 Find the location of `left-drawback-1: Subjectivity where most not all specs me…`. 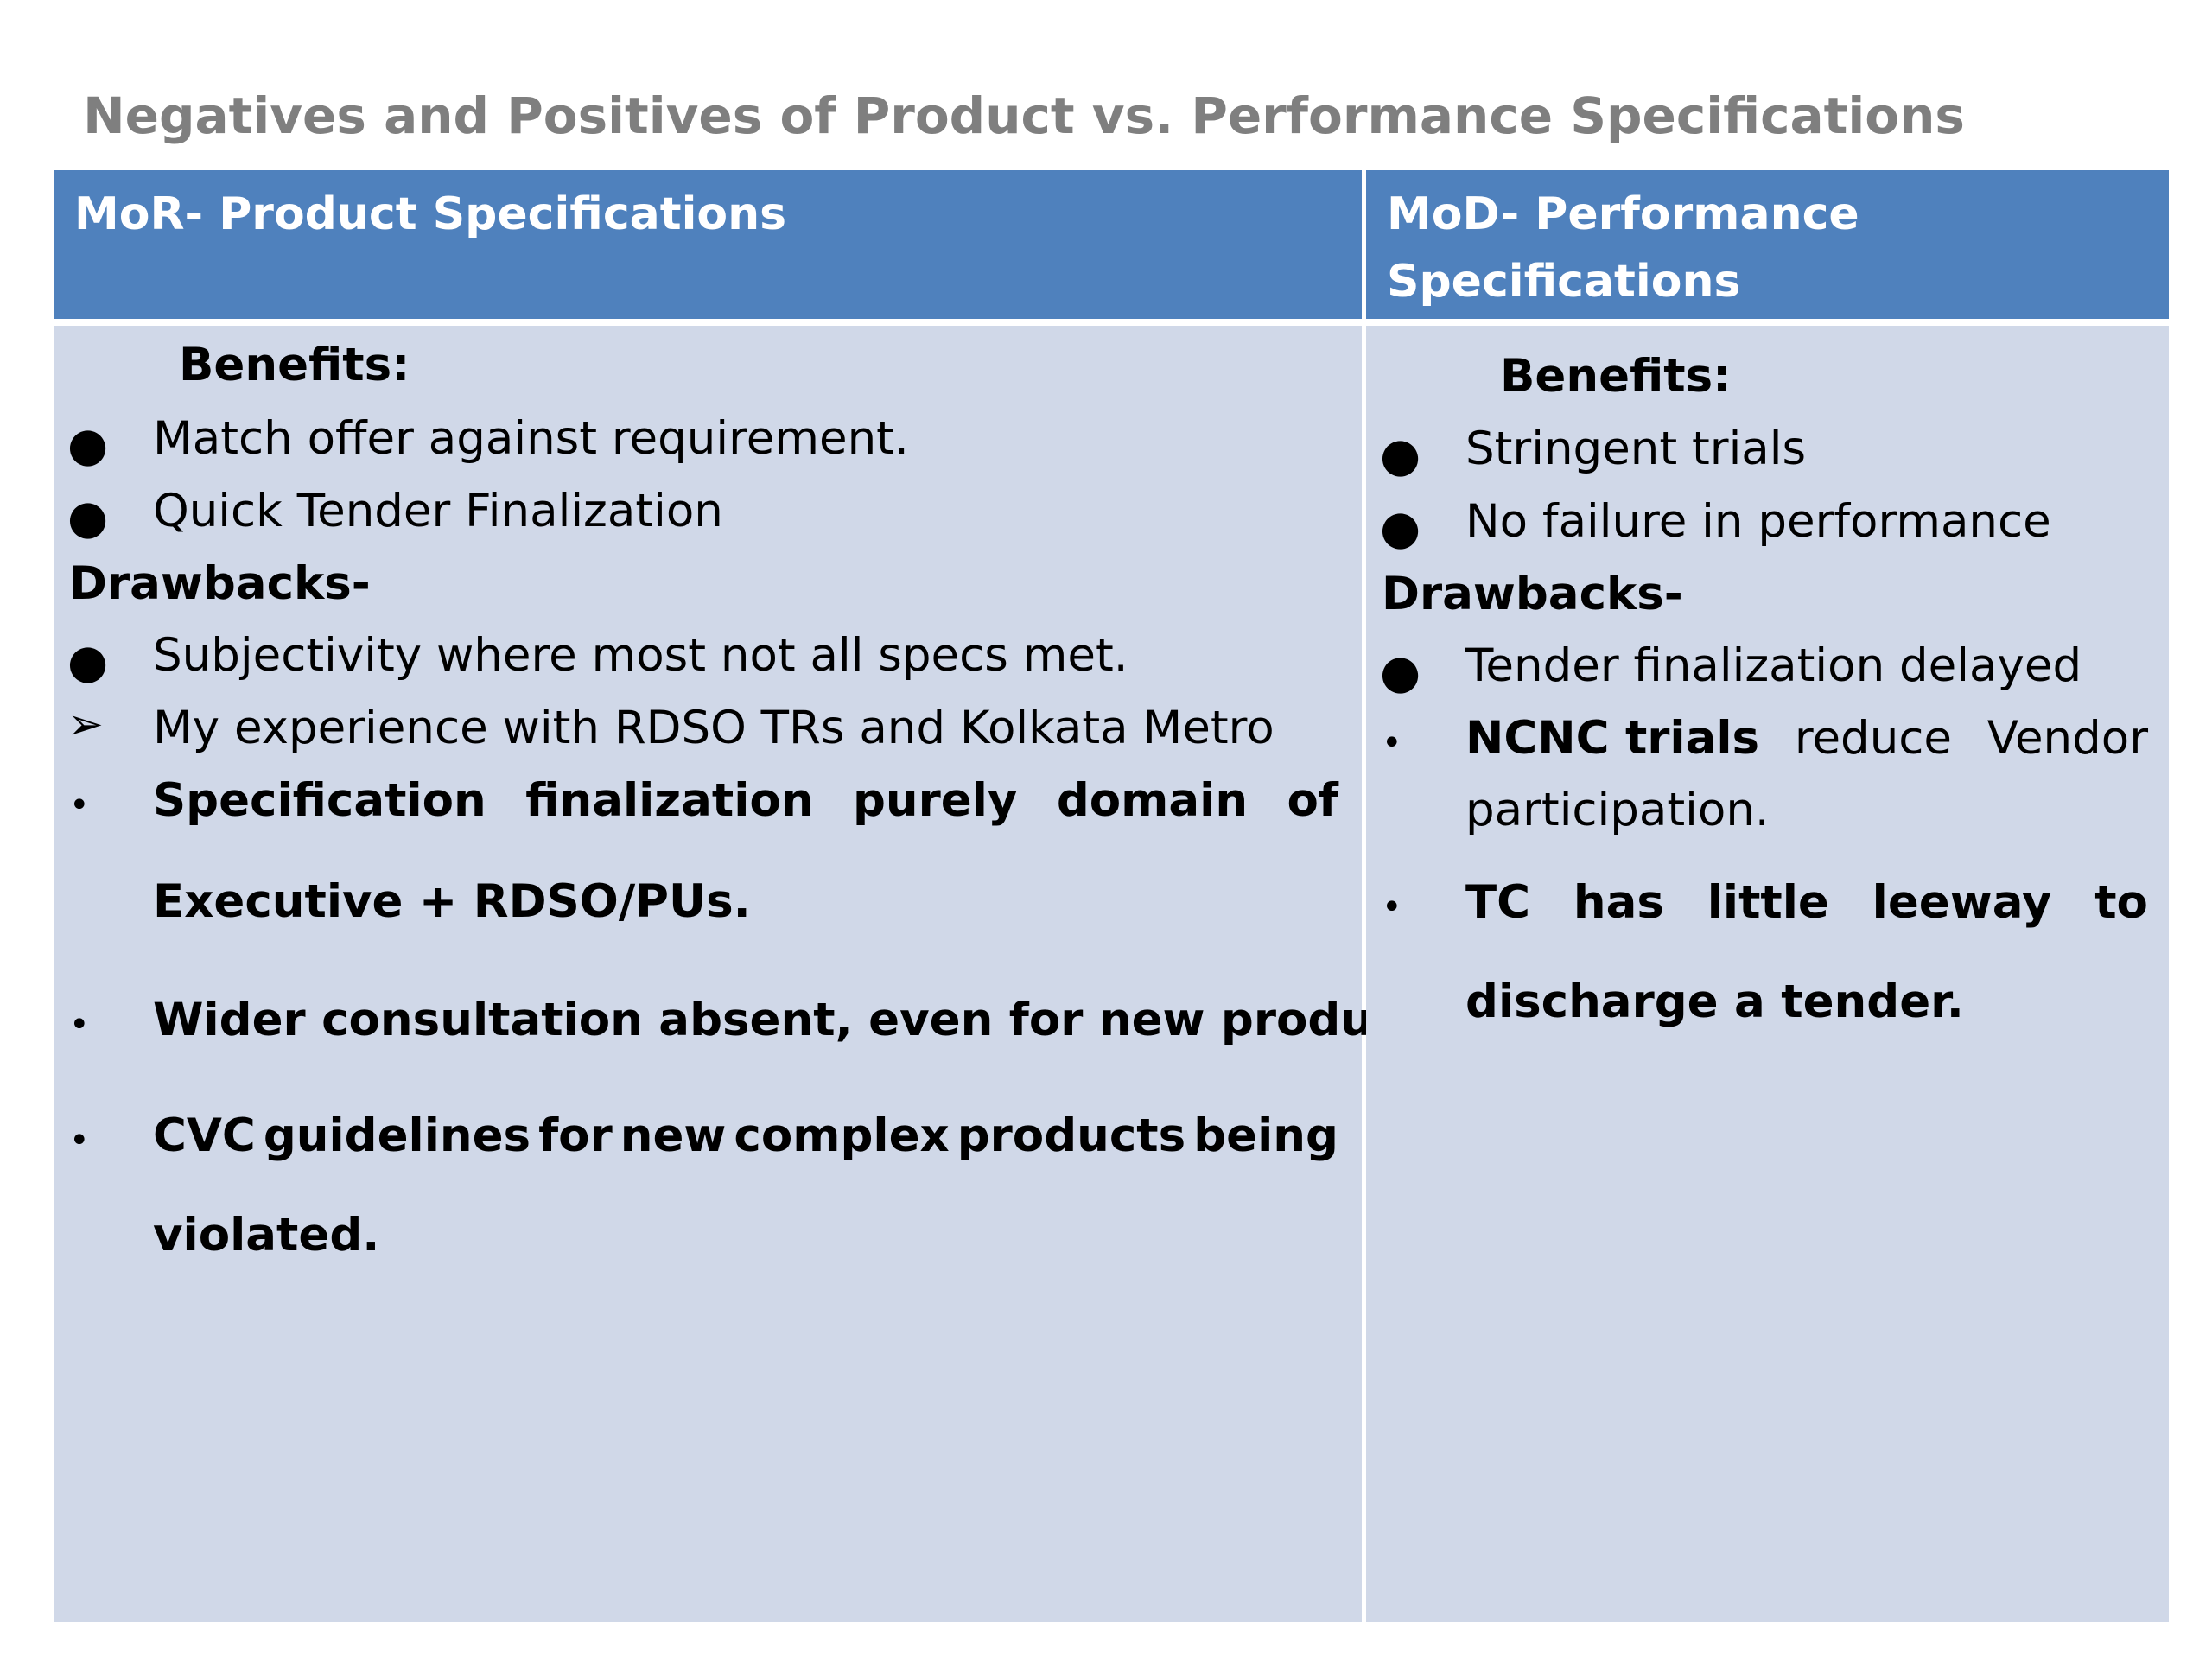

left-drawback-1: Subjectivity where most not all specs me… is located at coordinates (640, 655).